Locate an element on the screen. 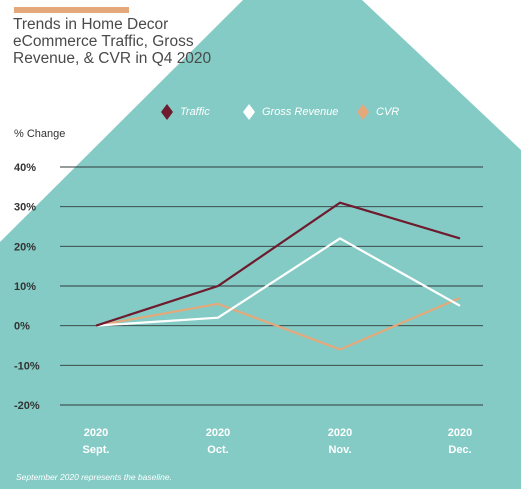  y-tick-label: -10% is located at coordinates (27, 366).